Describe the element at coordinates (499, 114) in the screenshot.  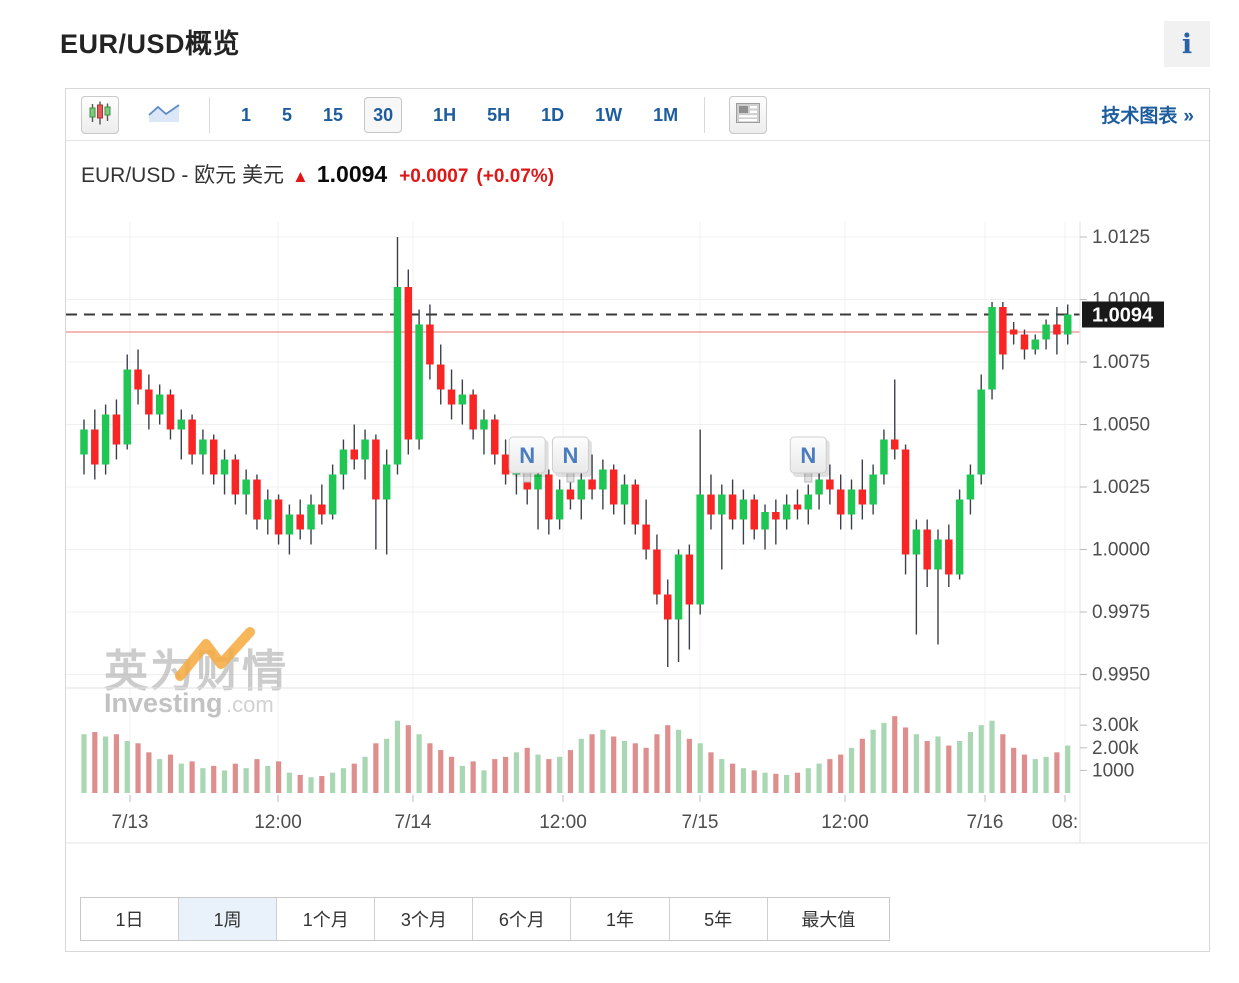
I see `interval-5h: 5H` at that location.